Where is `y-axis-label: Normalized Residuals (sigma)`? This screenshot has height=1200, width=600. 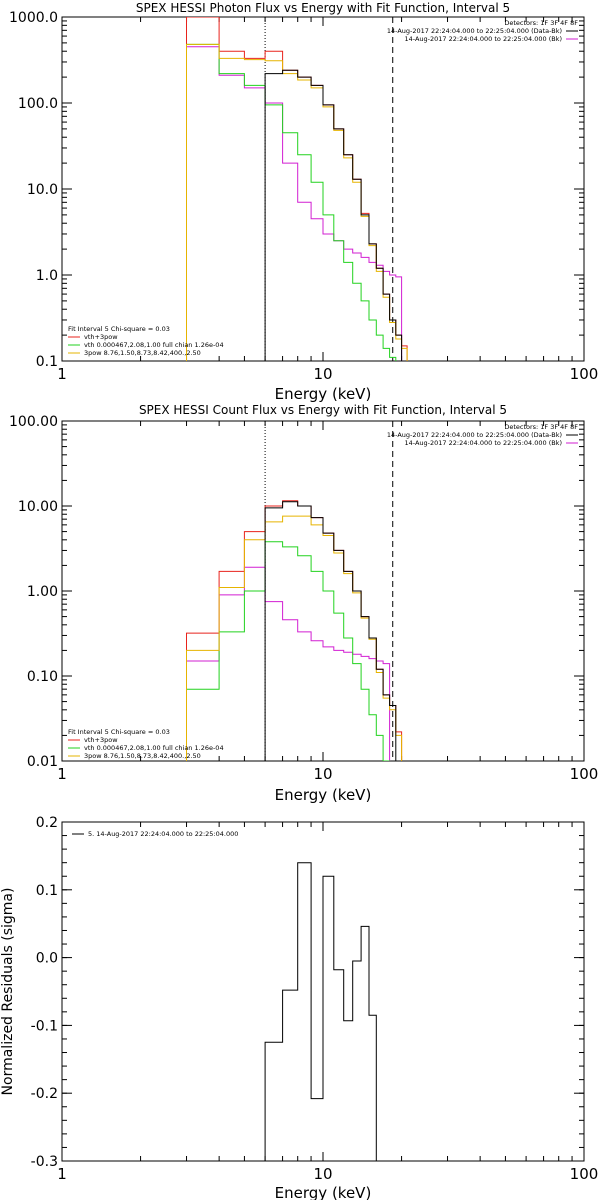 y-axis-label: Normalized Residuals (sigma) is located at coordinates (8, 992).